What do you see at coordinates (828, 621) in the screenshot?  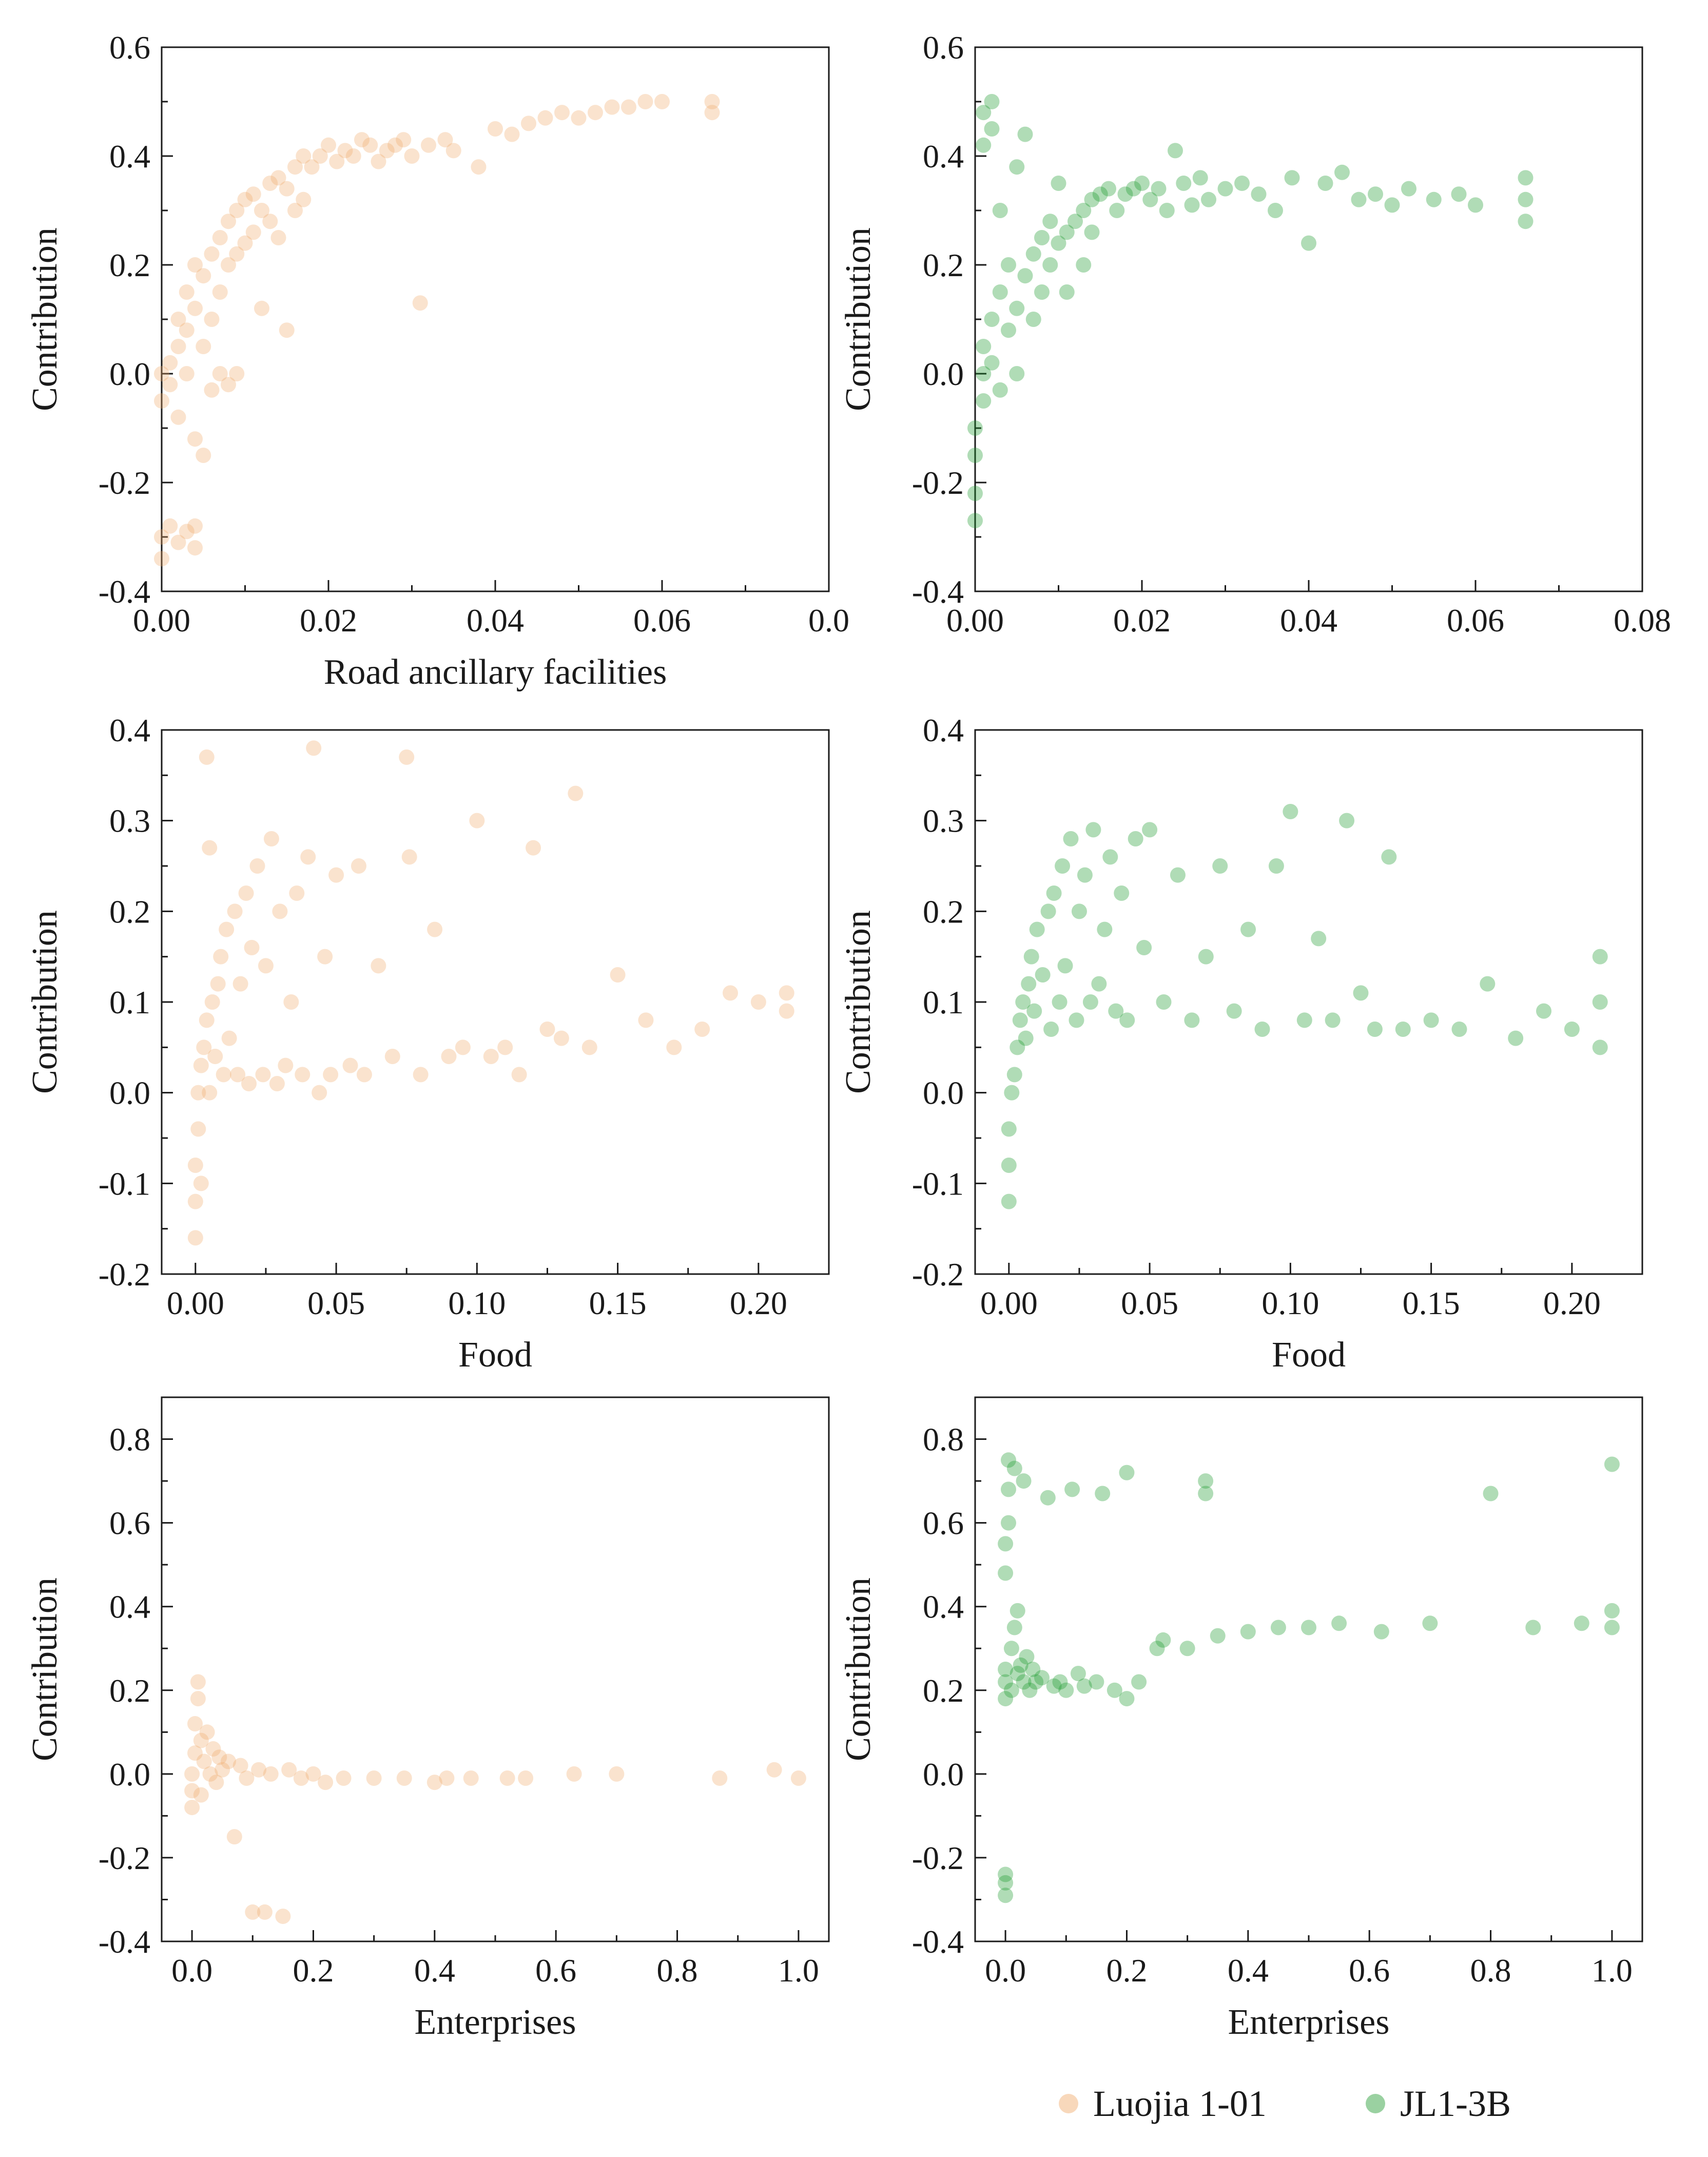 I see `road-luojia-xtick-label: 0.0` at bounding box center [828, 621].